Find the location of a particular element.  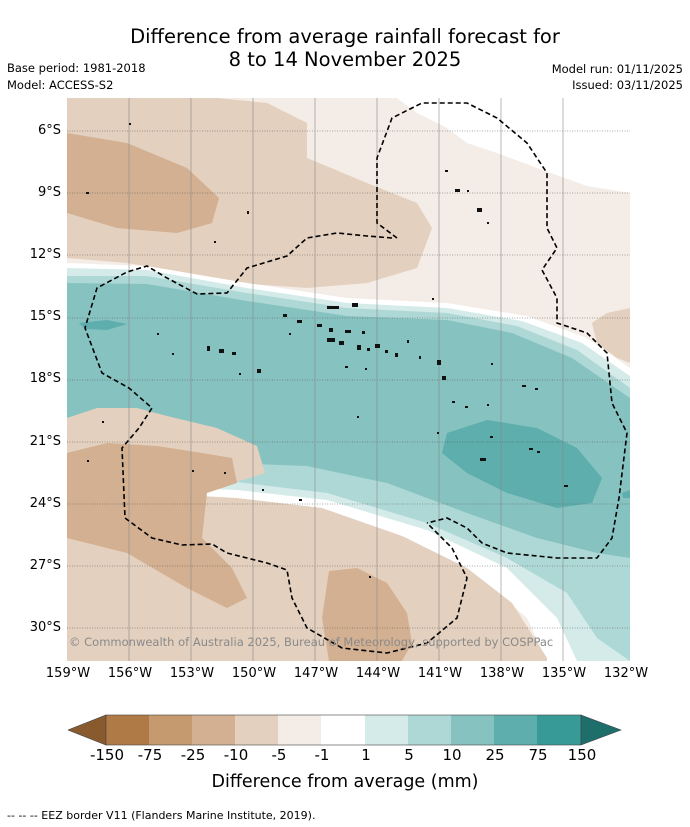

colorbar-tick-label: 5 is located at coordinates (409, 755).